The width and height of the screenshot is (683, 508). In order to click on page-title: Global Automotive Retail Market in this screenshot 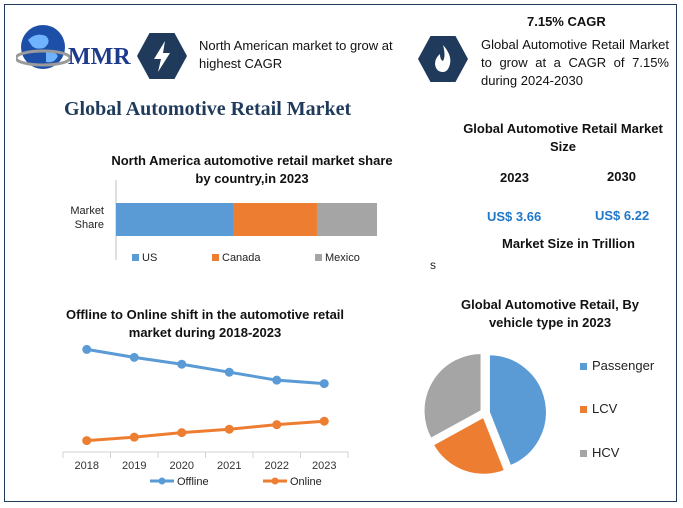, I will do `click(208, 109)`.